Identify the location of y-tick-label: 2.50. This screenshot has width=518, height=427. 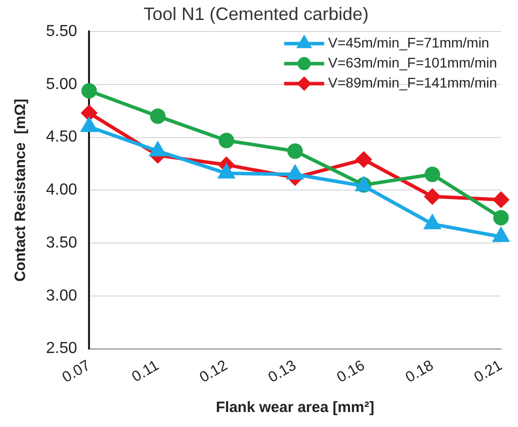
(62, 349).